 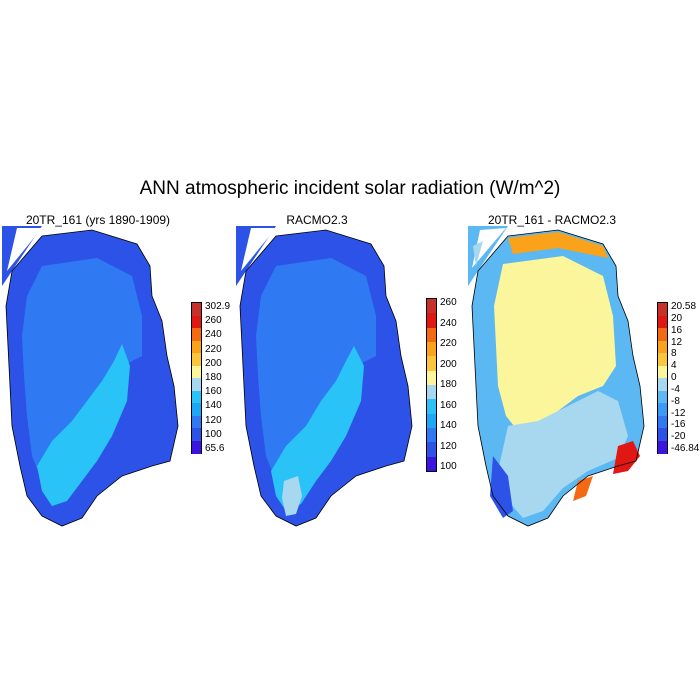 I want to click on southwest-dark, so click(x=501, y=487).